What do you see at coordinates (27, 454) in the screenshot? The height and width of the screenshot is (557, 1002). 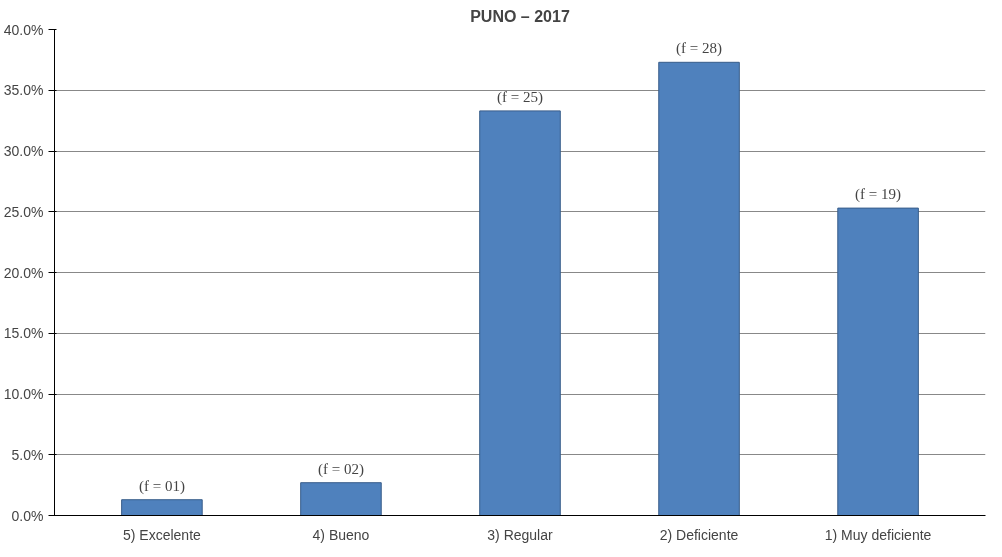 I see `y-tick-label: 5.0%` at bounding box center [27, 454].